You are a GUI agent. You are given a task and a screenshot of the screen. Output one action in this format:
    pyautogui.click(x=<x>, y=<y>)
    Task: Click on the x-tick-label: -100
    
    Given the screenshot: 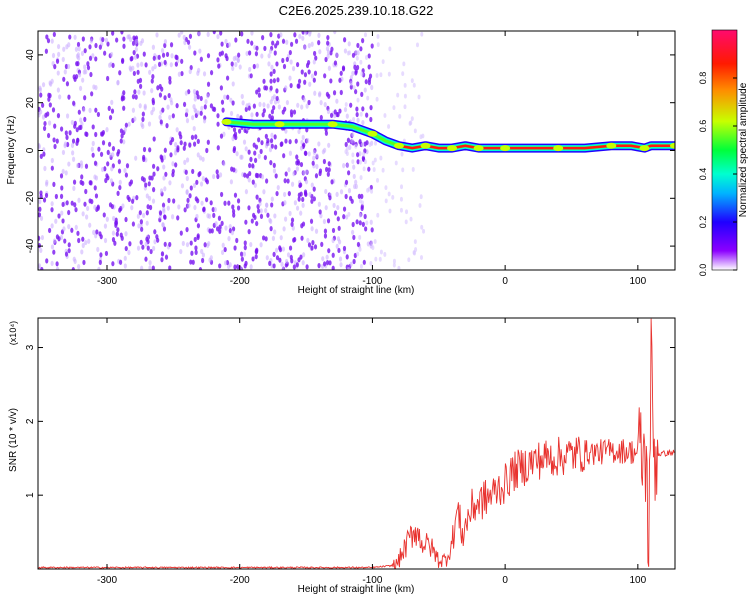 What is the action you would take?
    pyautogui.click(x=372, y=580)
    